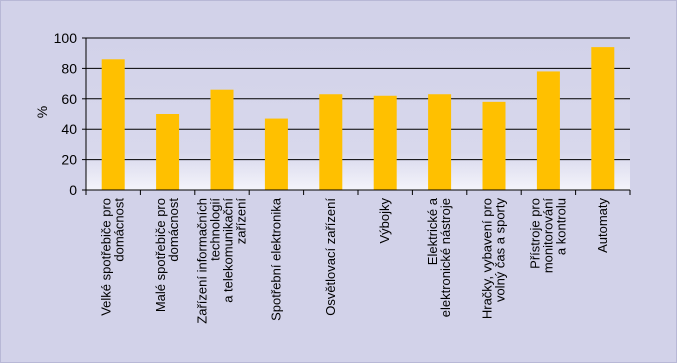  What do you see at coordinates (500, 250) in the screenshot?
I see `x-tick-label-line: volný čas a sporty` at bounding box center [500, 250].